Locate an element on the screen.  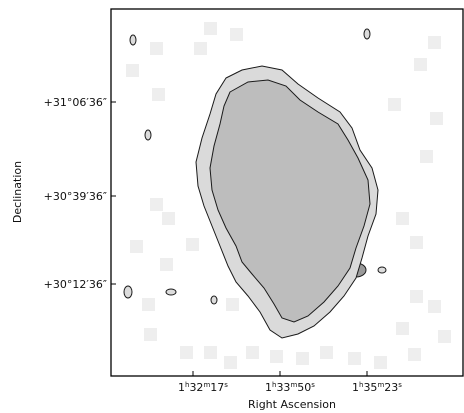
y-axis-title: Declination is located at coordinates (17, 192).